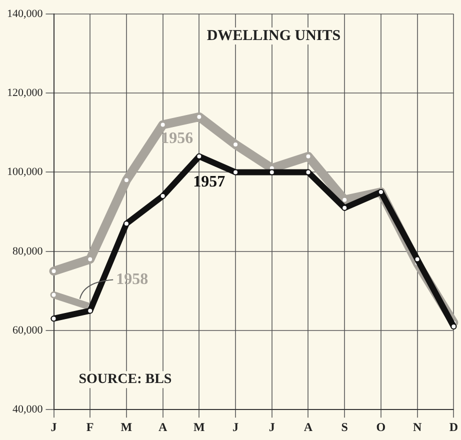 This screenshot has width=461, height=440. I want to click on y-tick-label: 40,000, so click(28, 409).